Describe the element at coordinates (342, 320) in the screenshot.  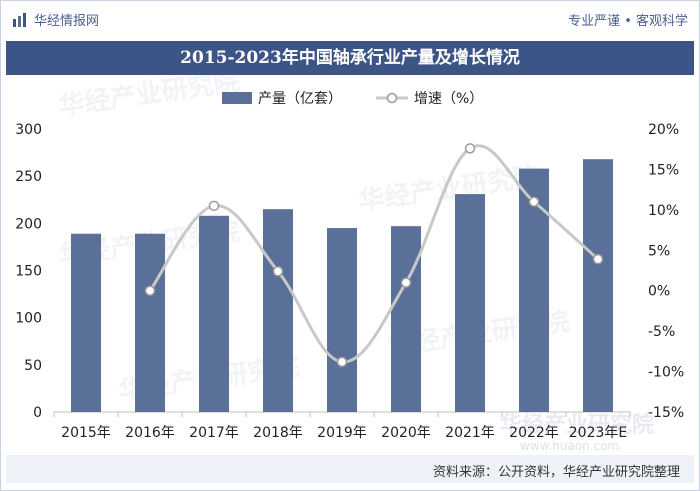
I see `bar-2019年` at that location.